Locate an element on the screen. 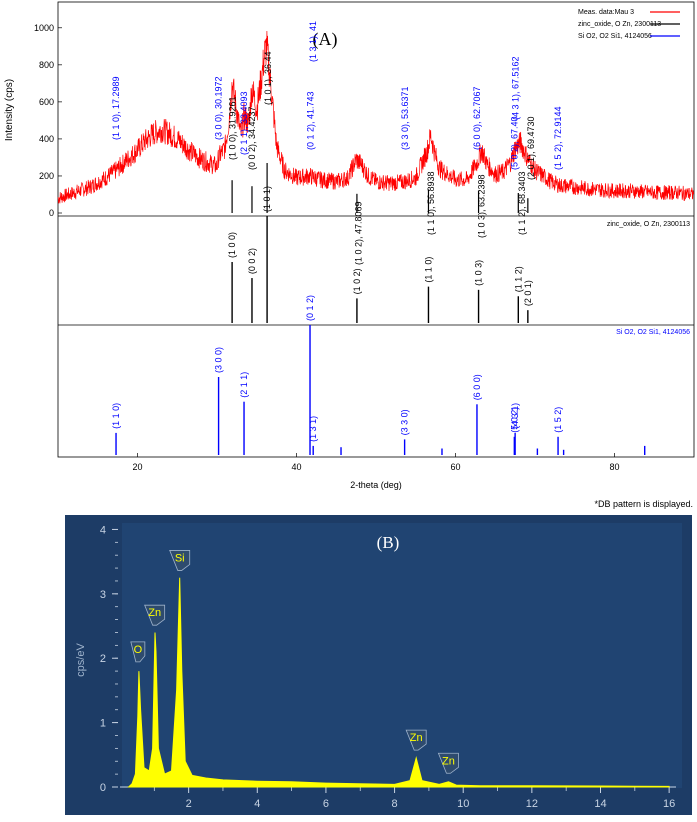 Image resolution: width=697 pixels, height=822 pixels. sio2-peak-label: (5 0 2), 67.40 is located at coordinates (514, 143).